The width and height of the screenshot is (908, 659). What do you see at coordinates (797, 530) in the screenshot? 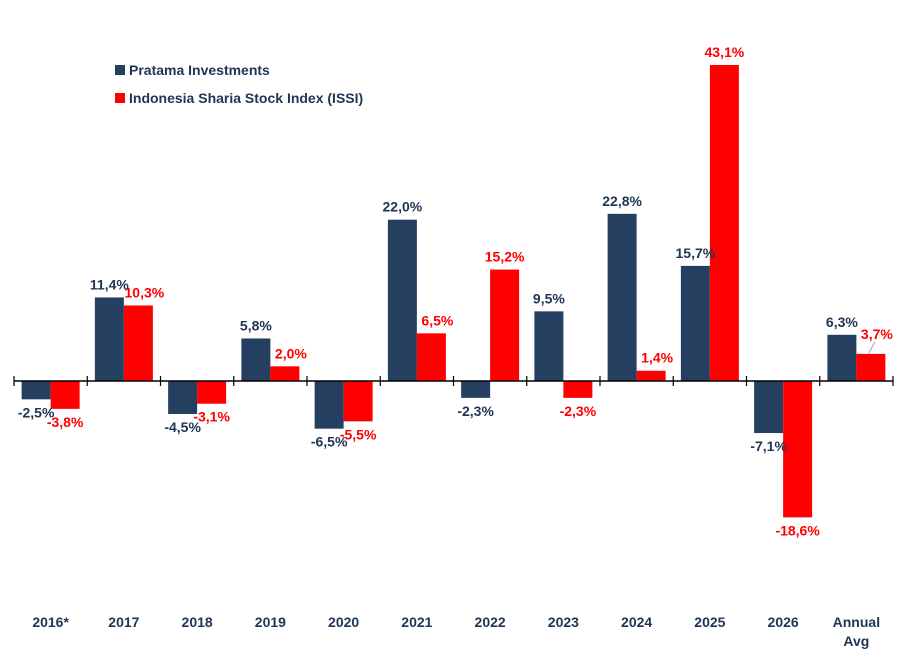
I see `data-label-issi-2026: -18,6%` at bounding box center [797, 530].